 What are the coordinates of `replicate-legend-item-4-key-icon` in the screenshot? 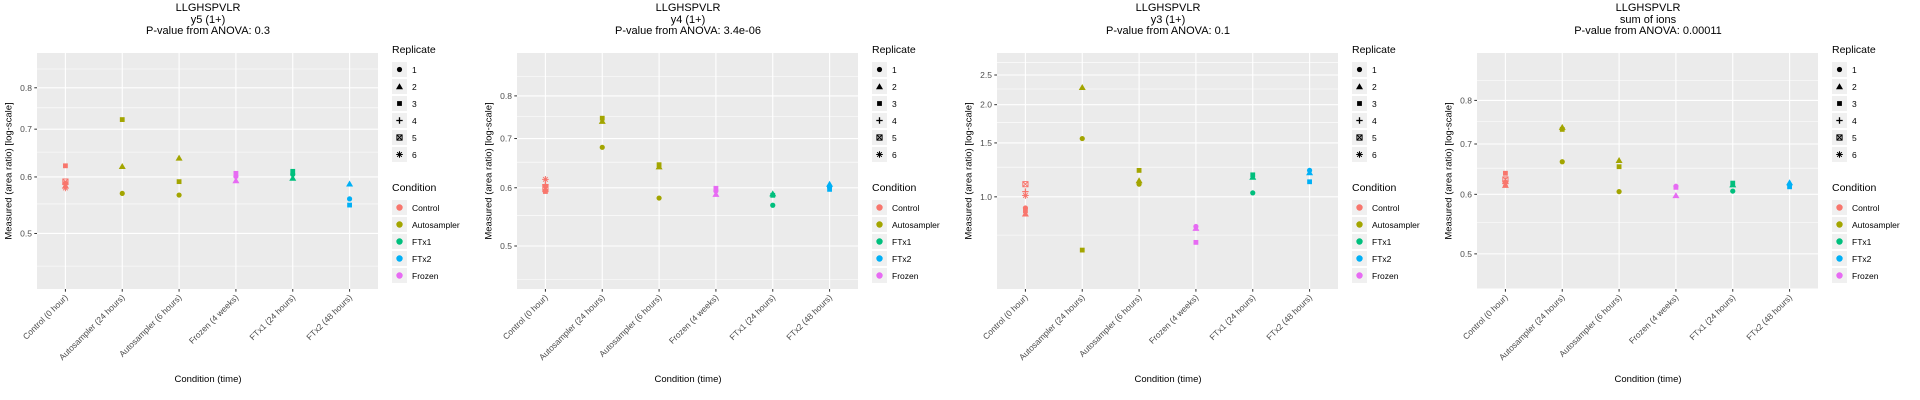 It's located at (1839, 120).